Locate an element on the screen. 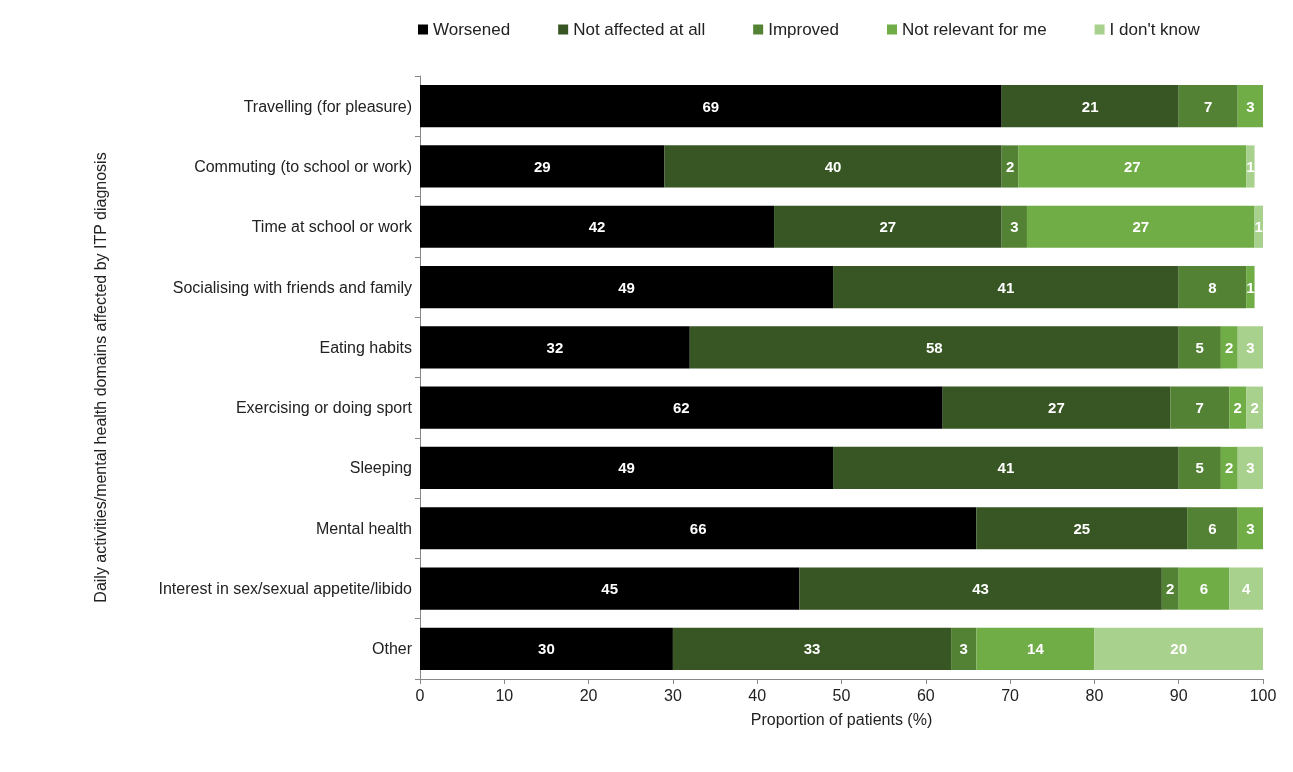 The width and height of the screenshot is (1293, 772). data-label: 21 is located at coordinates (1090, 106).